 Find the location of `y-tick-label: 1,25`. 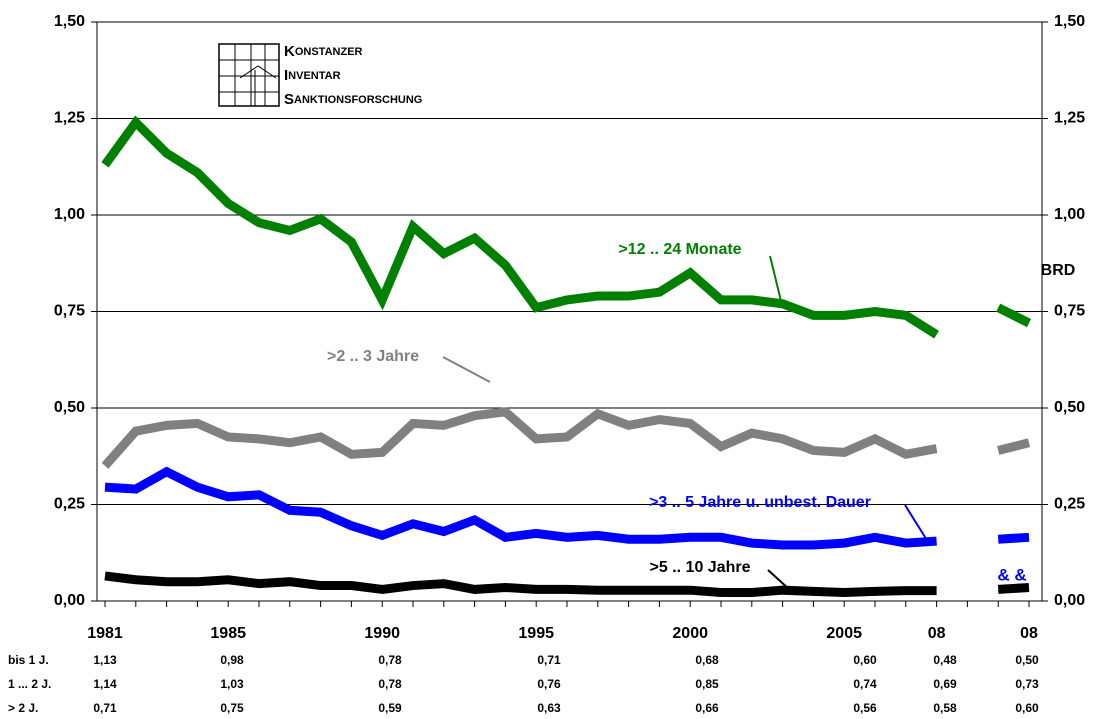

y-tick-label: 1,25 is located at coordinates (69, 118).